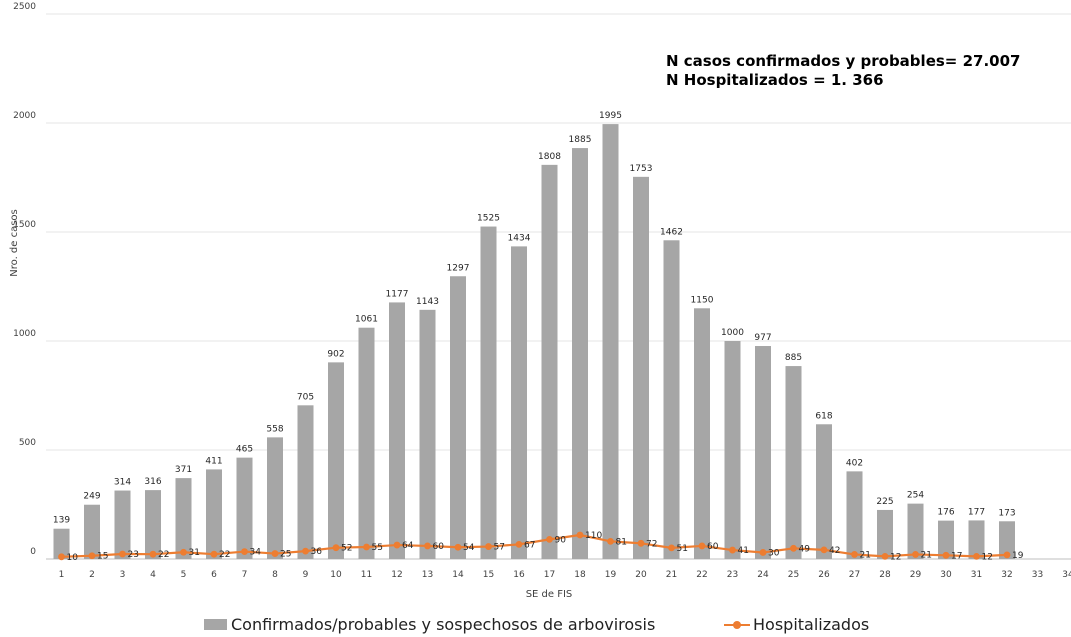  Describe the element at coordinates (306, 575) in the screenshot. I see `x-tick-label: 9` at that location.